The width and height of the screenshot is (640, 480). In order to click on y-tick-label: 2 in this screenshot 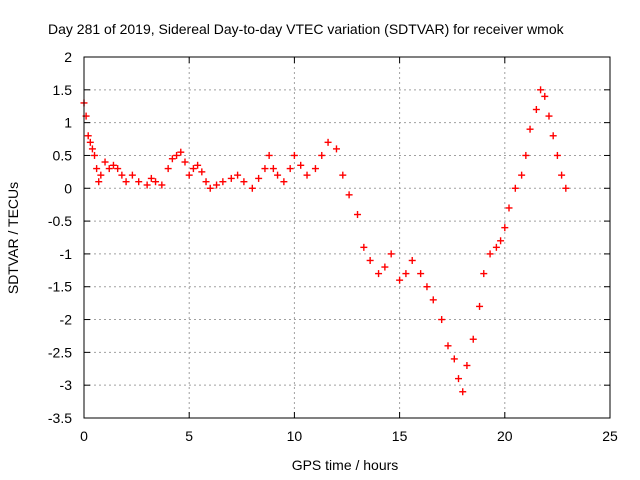, I will do `click(68, 57)`.